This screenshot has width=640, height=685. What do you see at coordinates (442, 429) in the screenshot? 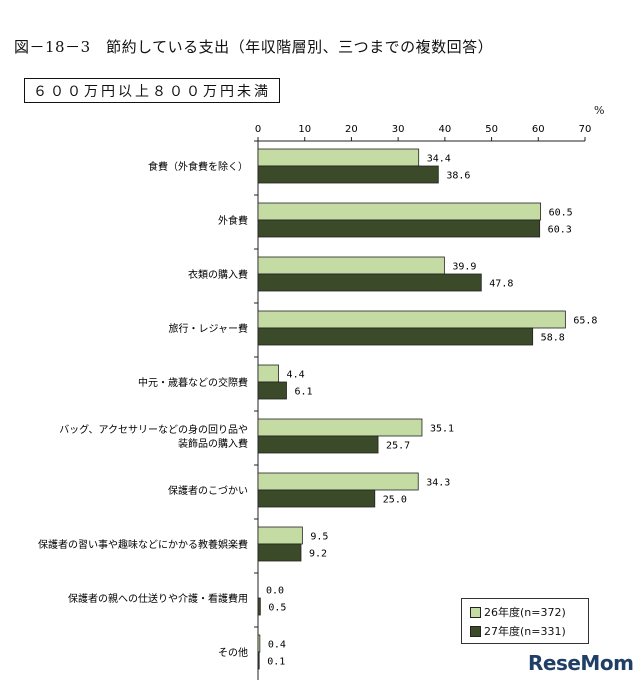
I see `data-label-2014: 35.1` at bounding box center [442, 429].